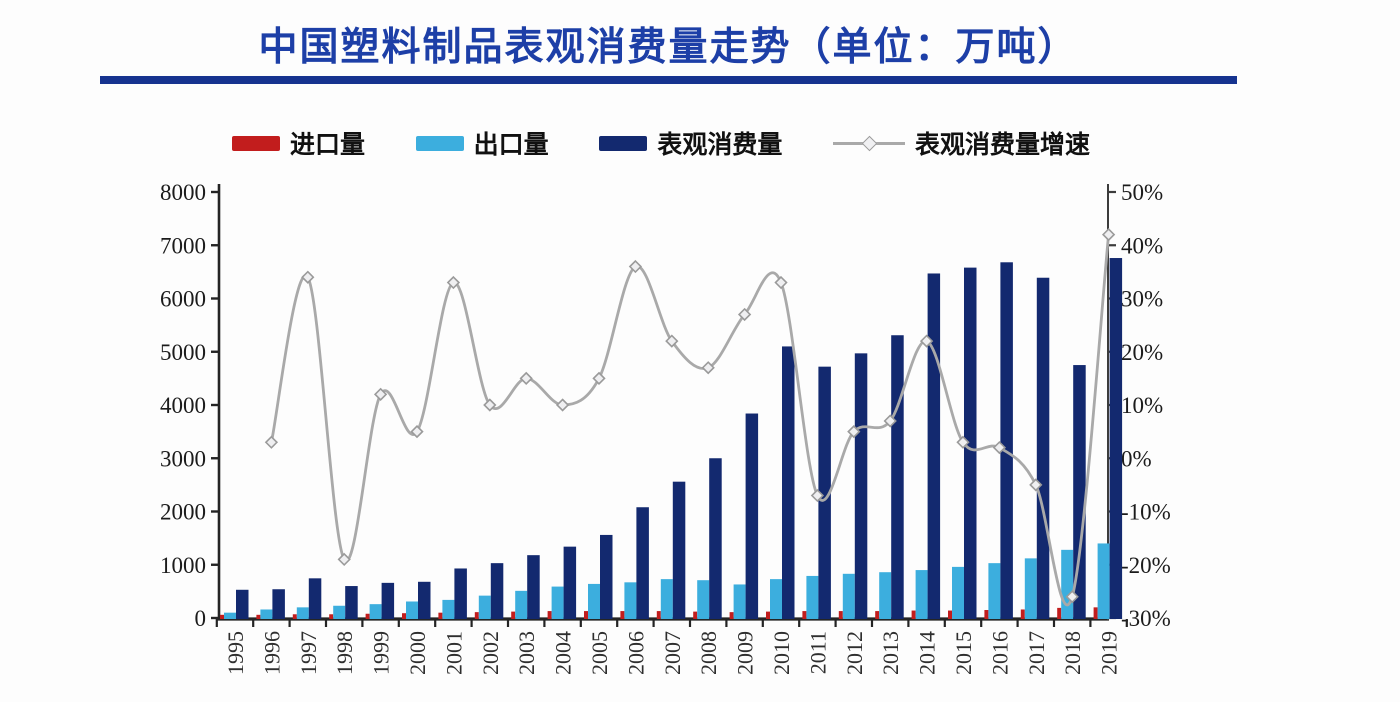  I want to click on y-axis-right: -30% -20% -10% 0% 10% 20% 30% 40% 50%, so click(1139, 405).